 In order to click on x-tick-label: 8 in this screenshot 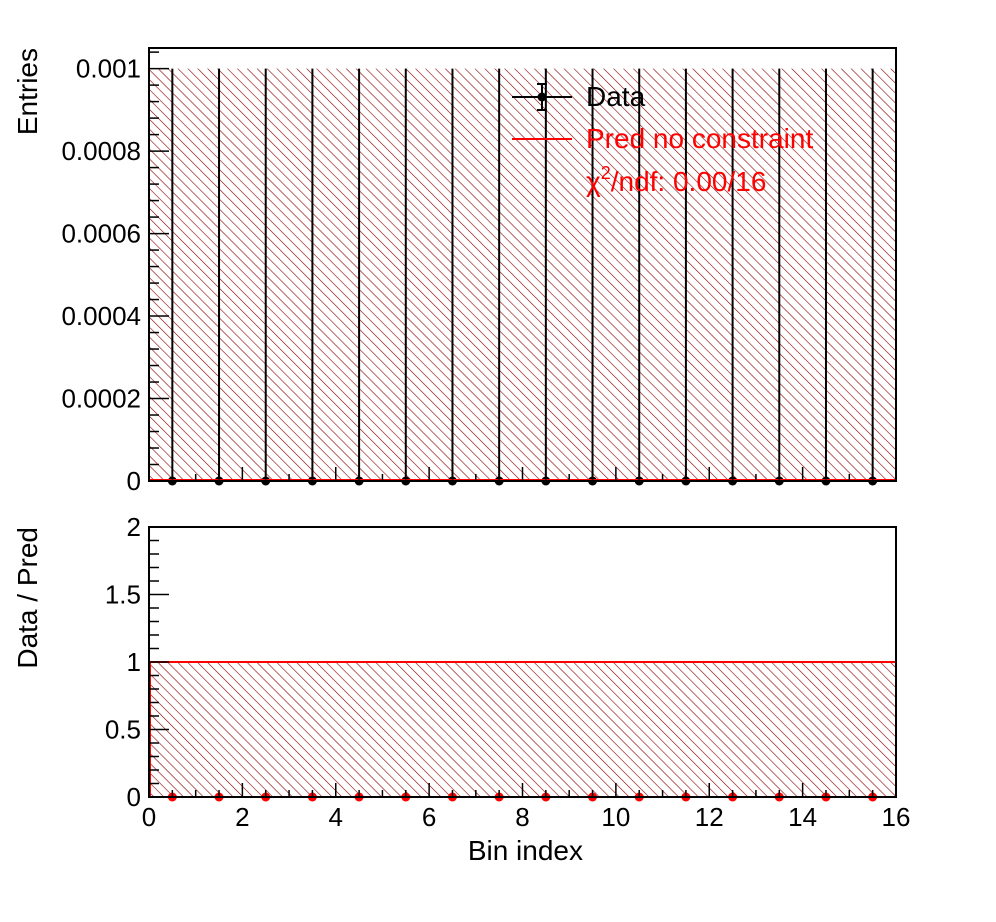, I will do `click(522, 817)`.